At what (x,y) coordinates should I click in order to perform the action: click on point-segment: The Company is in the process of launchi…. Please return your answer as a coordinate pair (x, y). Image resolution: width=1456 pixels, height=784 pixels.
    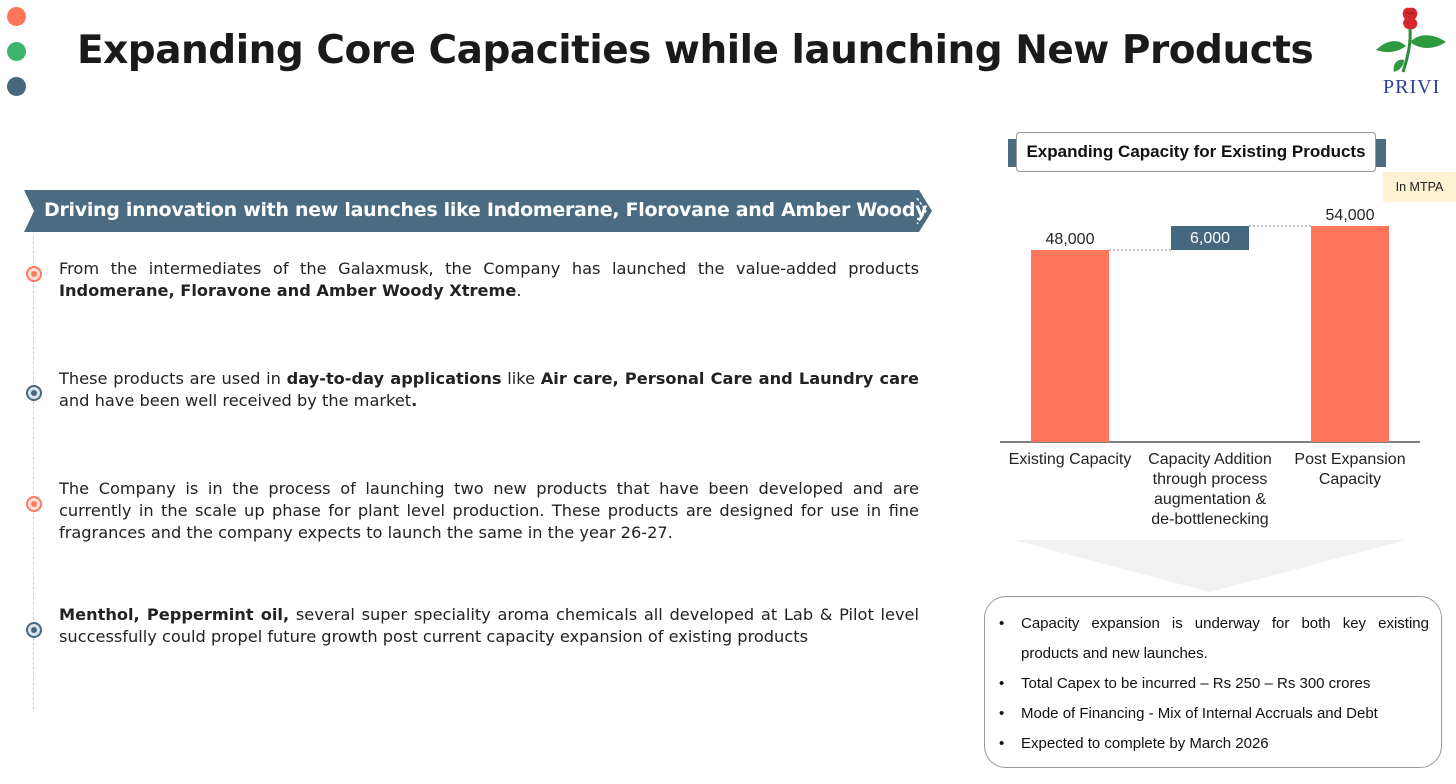
    Looking at the image, I should click on (489, 510).